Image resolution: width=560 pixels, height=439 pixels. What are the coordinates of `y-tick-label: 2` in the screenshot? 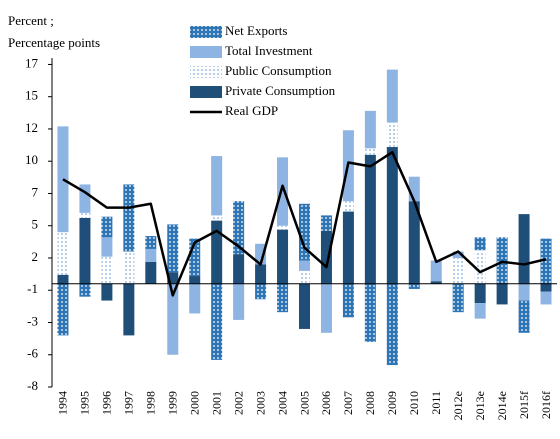 It's located at (35, 256).